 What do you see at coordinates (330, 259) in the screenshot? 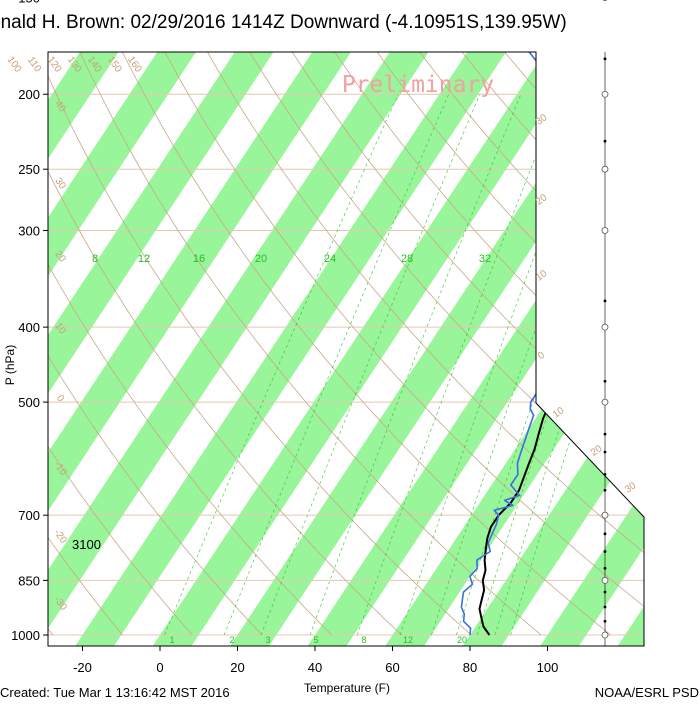
I see `mixing-ratio-top-label: 24` at bounding box center [330, 259].